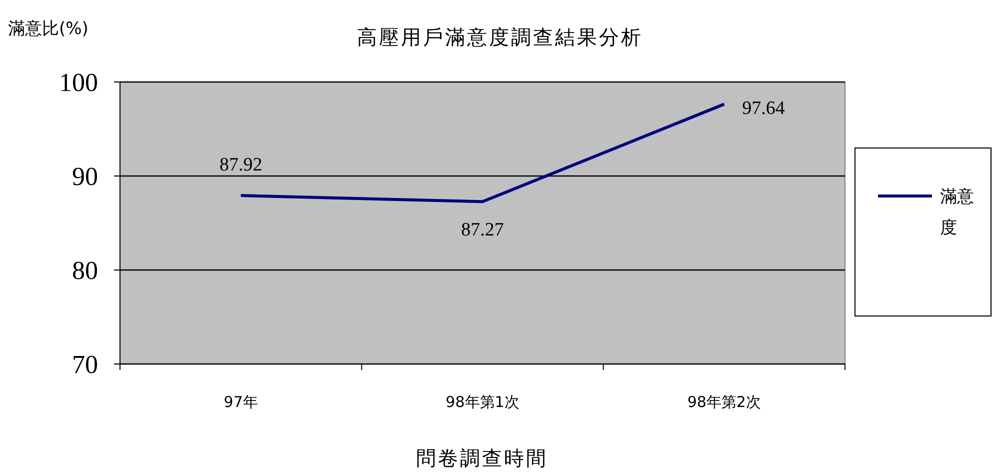 The image size is (992, 473). What do you see at coordinates (241, 402) in the screenshot?
I see `x-tick-label: 97年` at bounding box center [241, 402].